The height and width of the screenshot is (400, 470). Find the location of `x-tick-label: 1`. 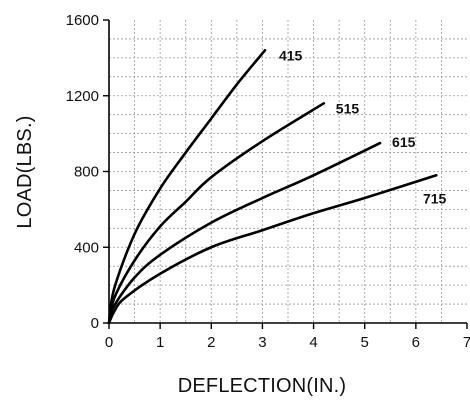

x-tick-label: 1 is located at coordinates (160, 342).